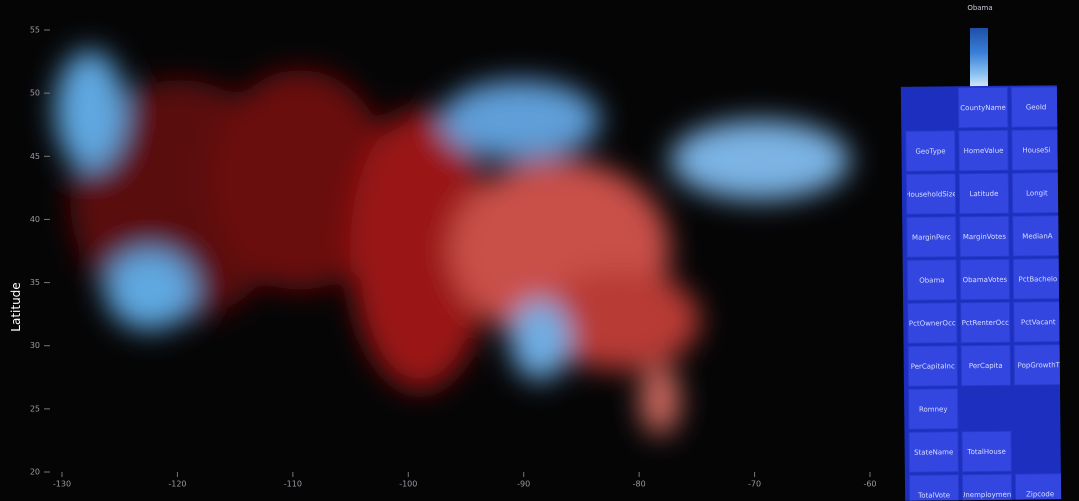 This screenshot has width=1079, height=501. I want to click on field-tile: Zipcode, so click(1038, 487).